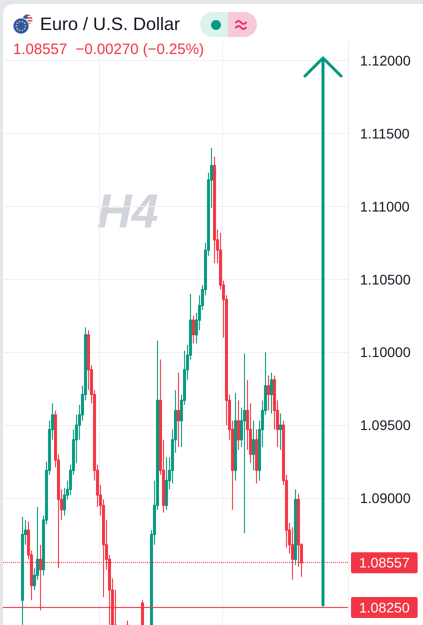  I want to click on chart-subtitle: 1.08557 −0.00270 (−0.25%), so click(108, 50).